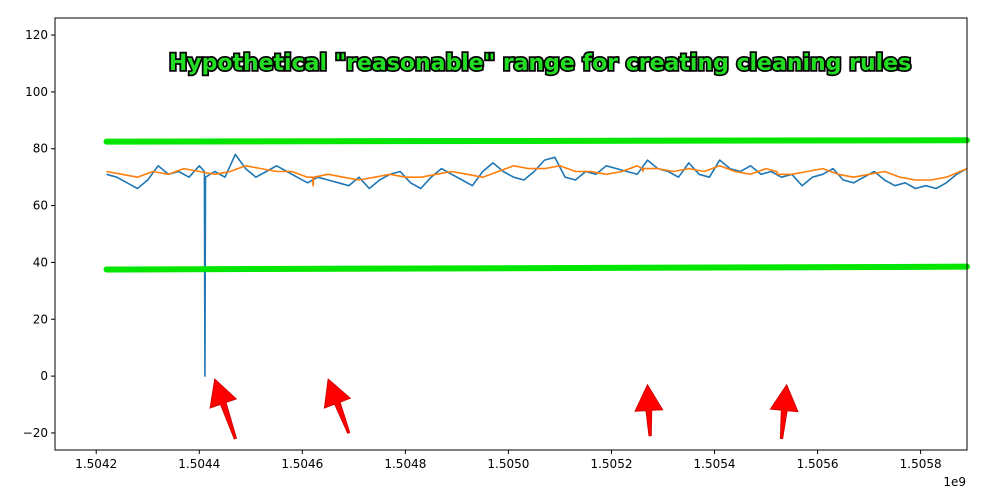 Image resolution: width=995 pixels, height=496 pixels. Describe the element at coordinates (536, 141) in the screenshot. I see `upper-range-line` at that location.